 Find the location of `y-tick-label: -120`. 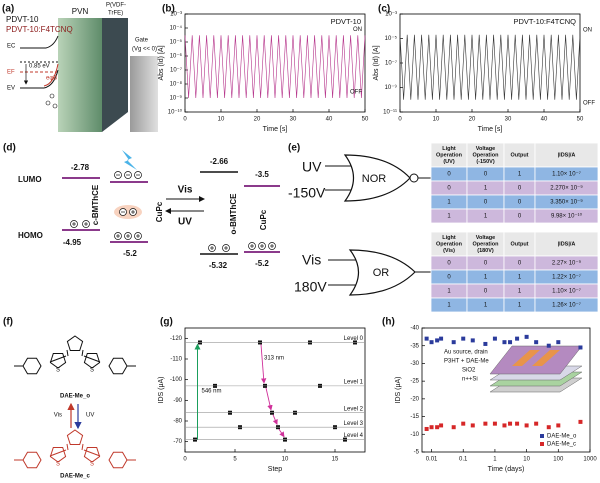

y-tick-label: -120 is located at coordinates (176, 339).